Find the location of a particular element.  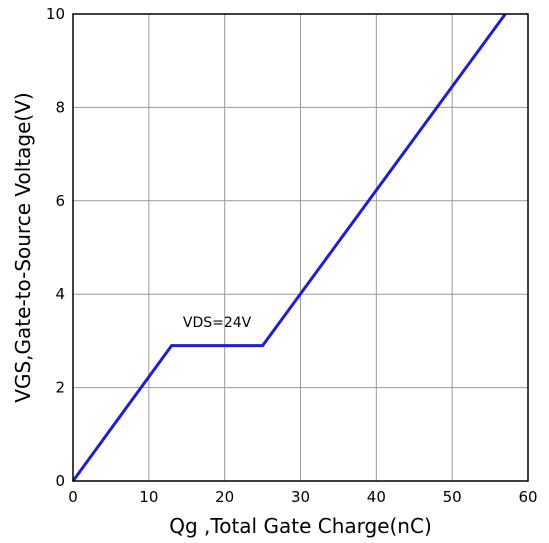

x-tick-labels: 0 10 20 30 40 50 60 is located at coordinates (302, 497).